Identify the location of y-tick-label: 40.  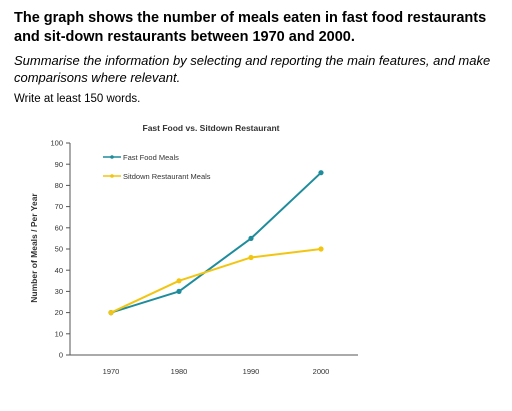
(59, 270).